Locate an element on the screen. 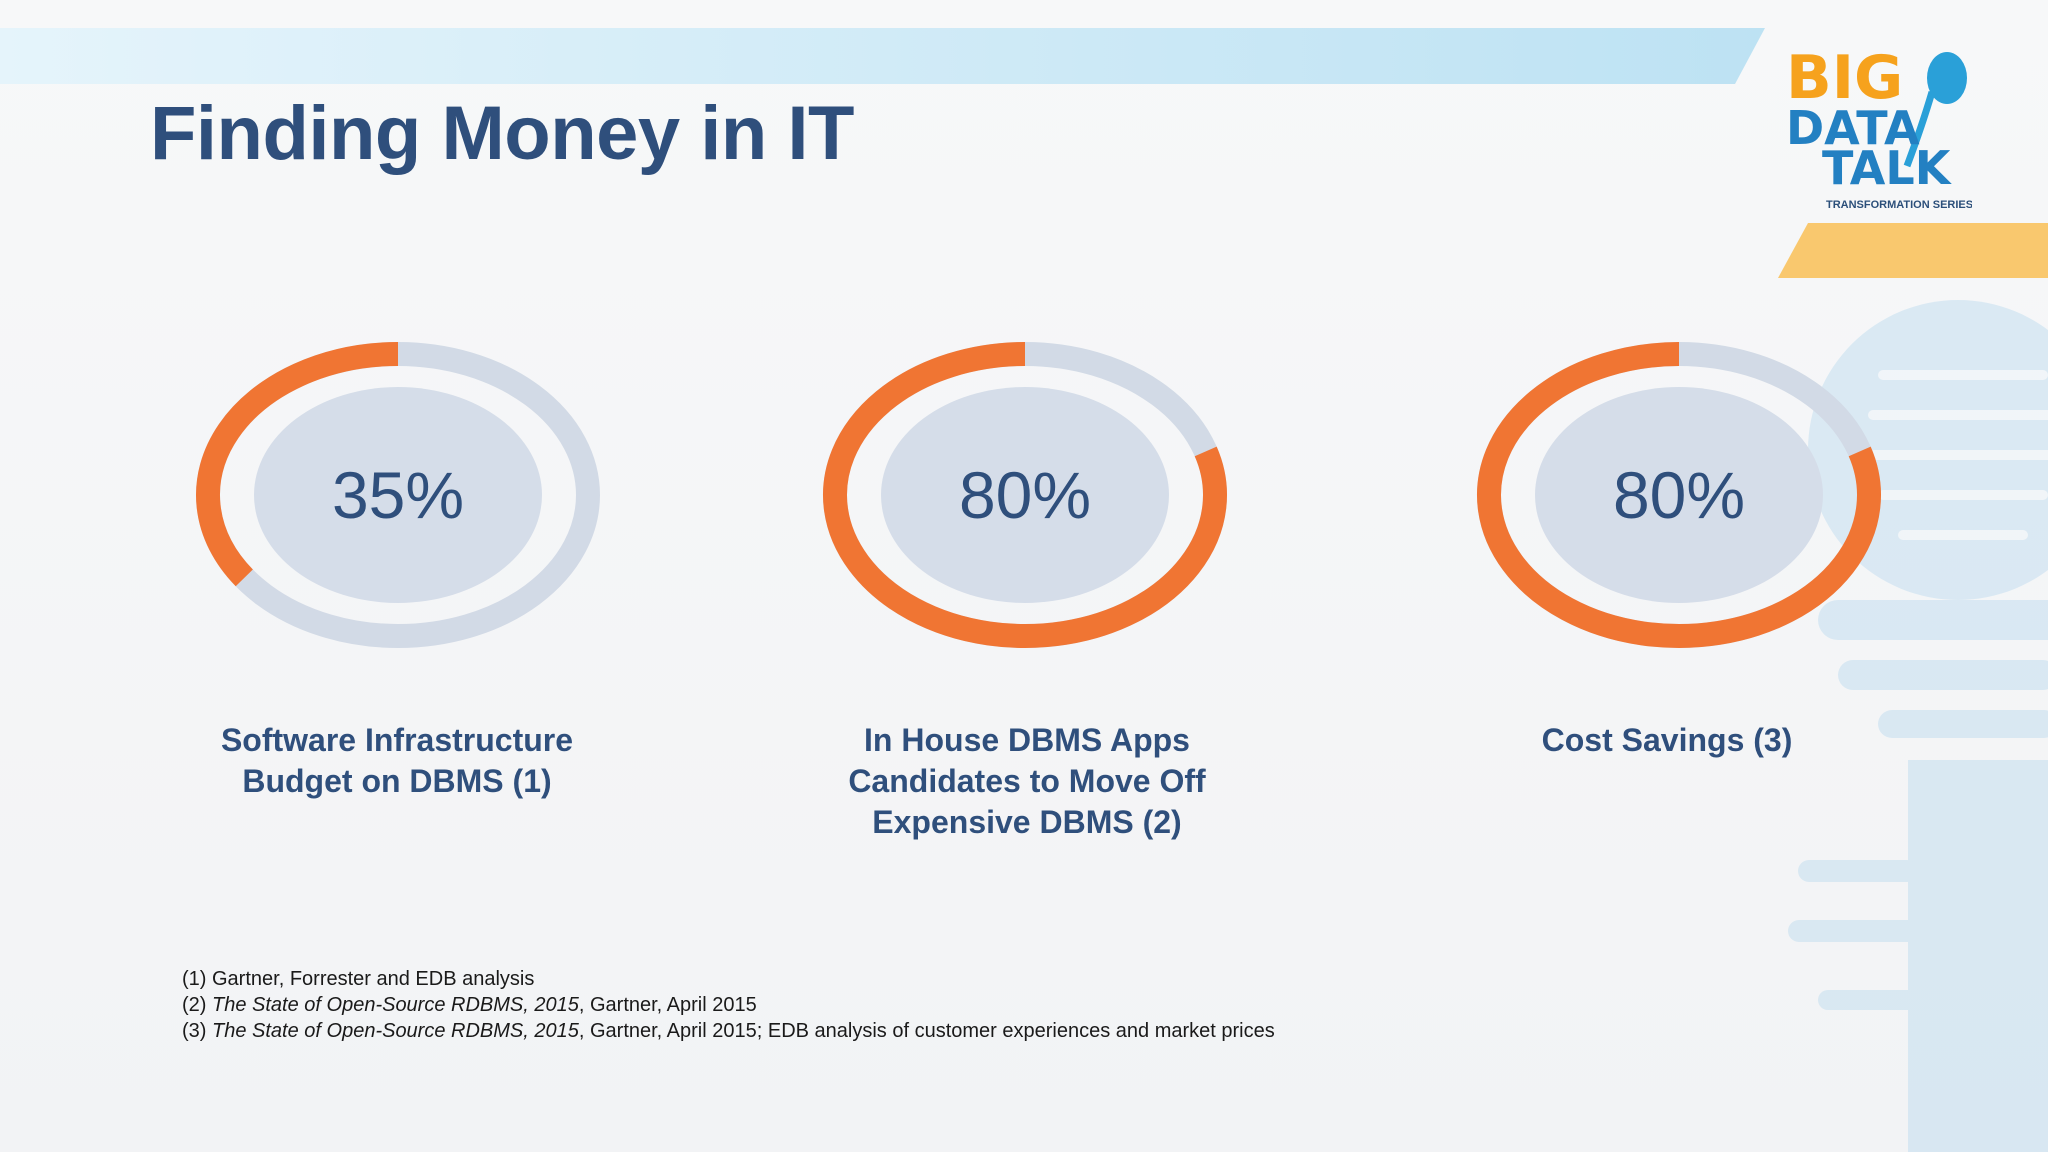  slide-title: Finding Money in IT is located at coordinates (502, 133).